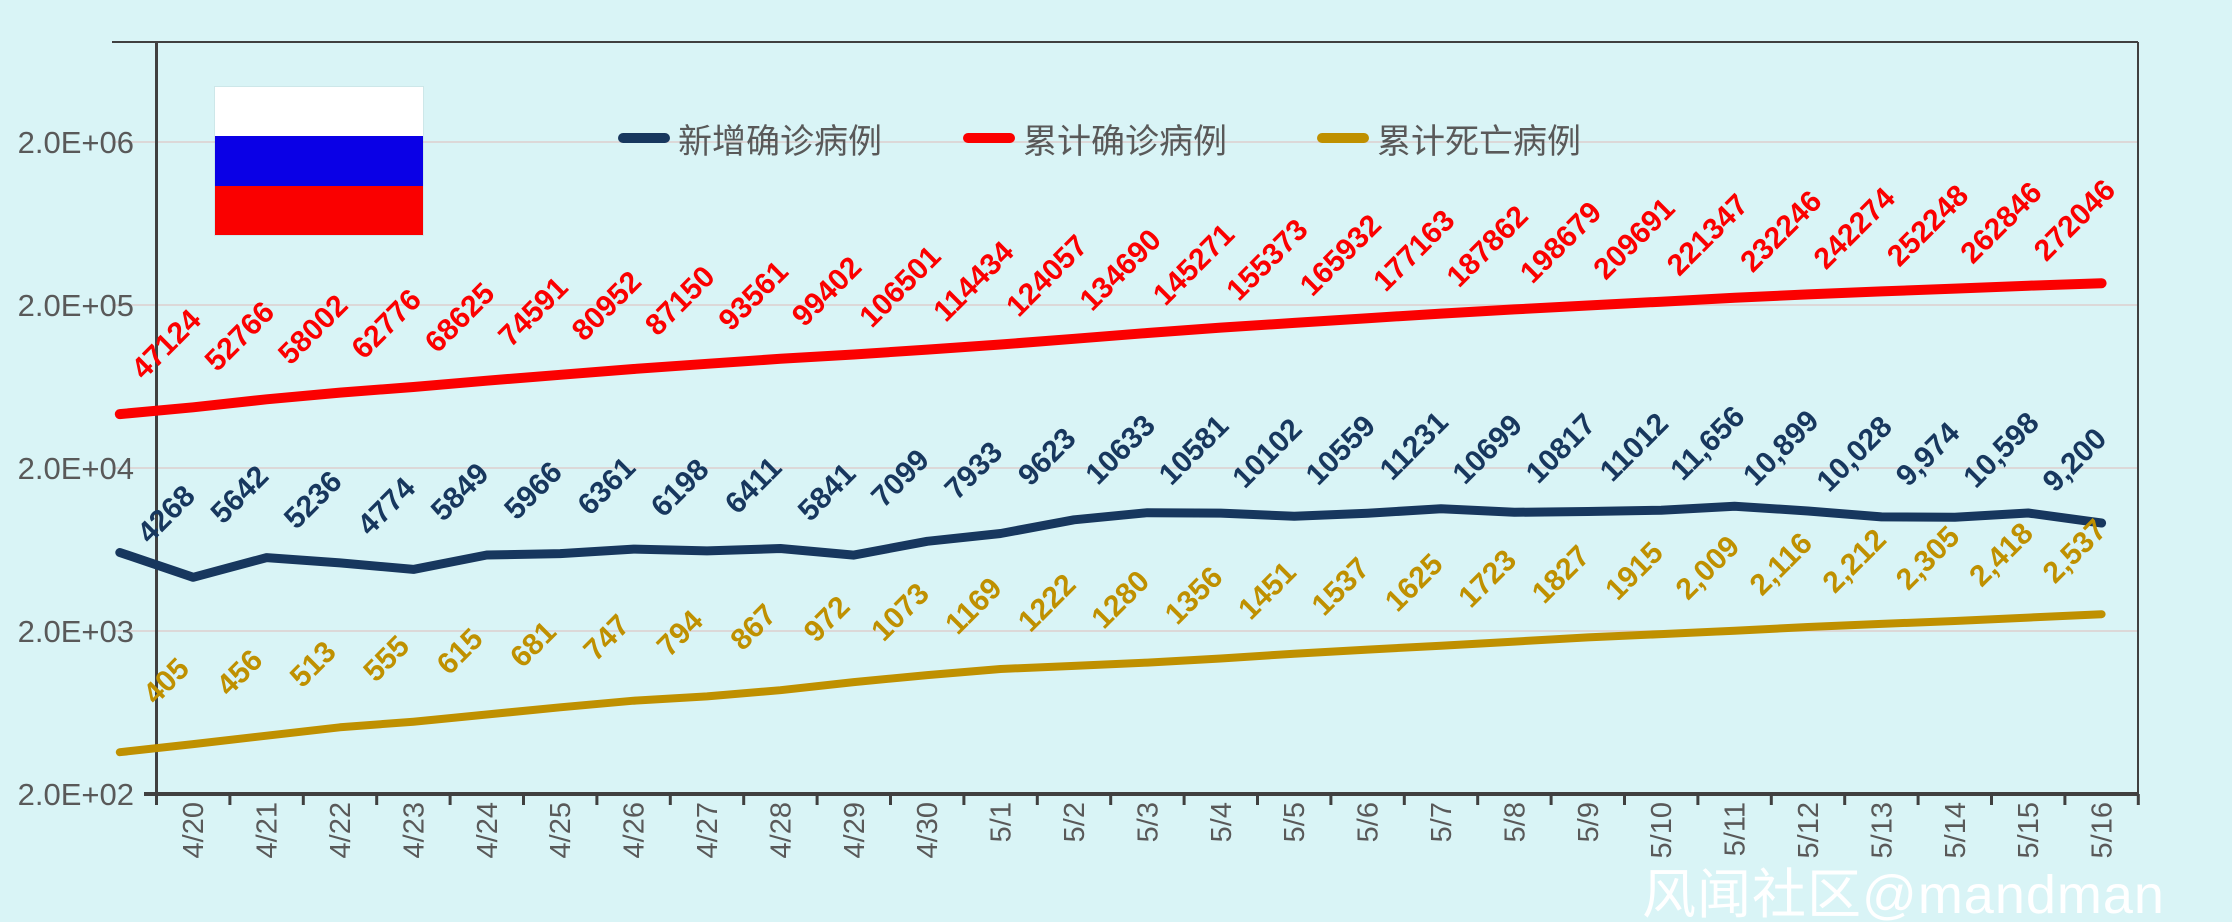 The height and width of the screenshot is (922, 2232). What do you see at coordinates (1267, 591) in the screenshot?
I see `data-label-cumulative-deaths: 1451` at bounding box center [1267, 591].